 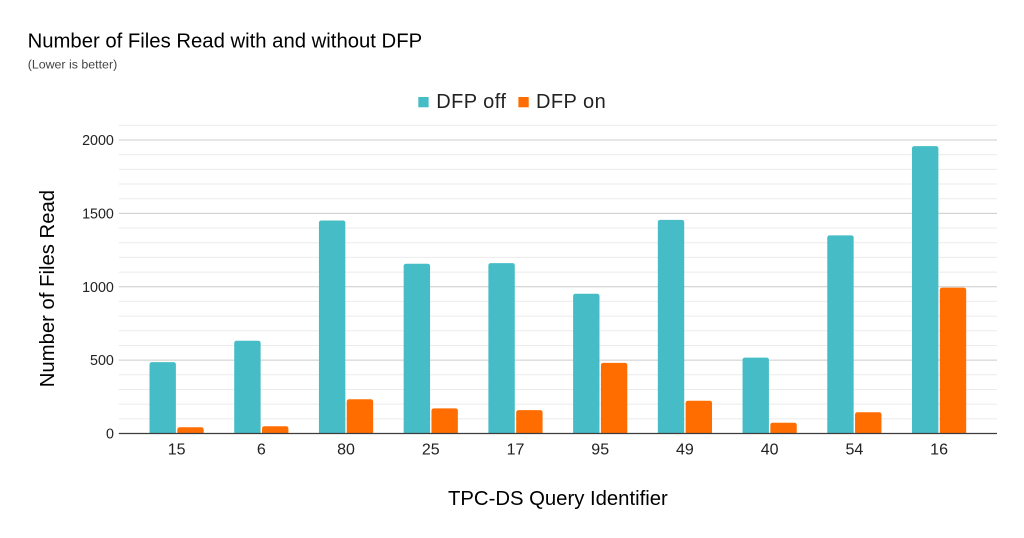 What do you see at coordinates (770, 450) in the screenshot?
I see `svg-text: 40` at bounding box center [770, 450].